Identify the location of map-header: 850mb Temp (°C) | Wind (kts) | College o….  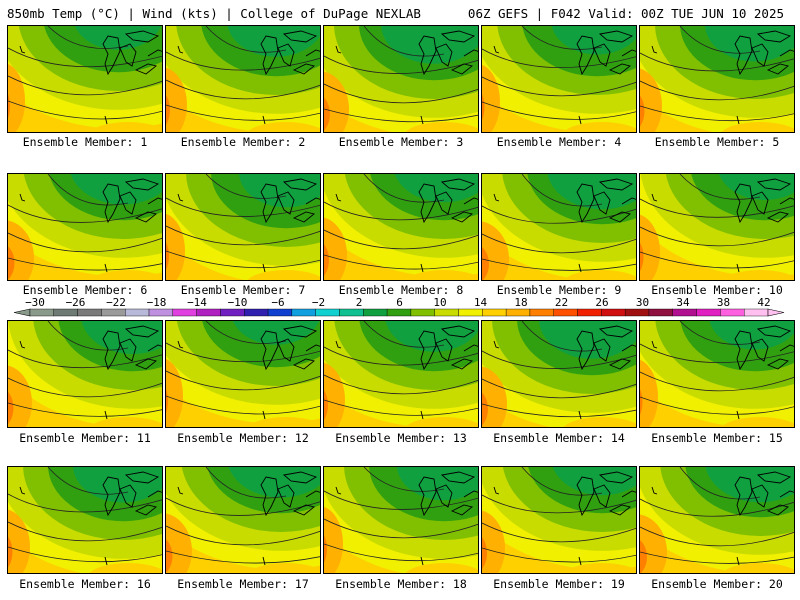
(400, 12).